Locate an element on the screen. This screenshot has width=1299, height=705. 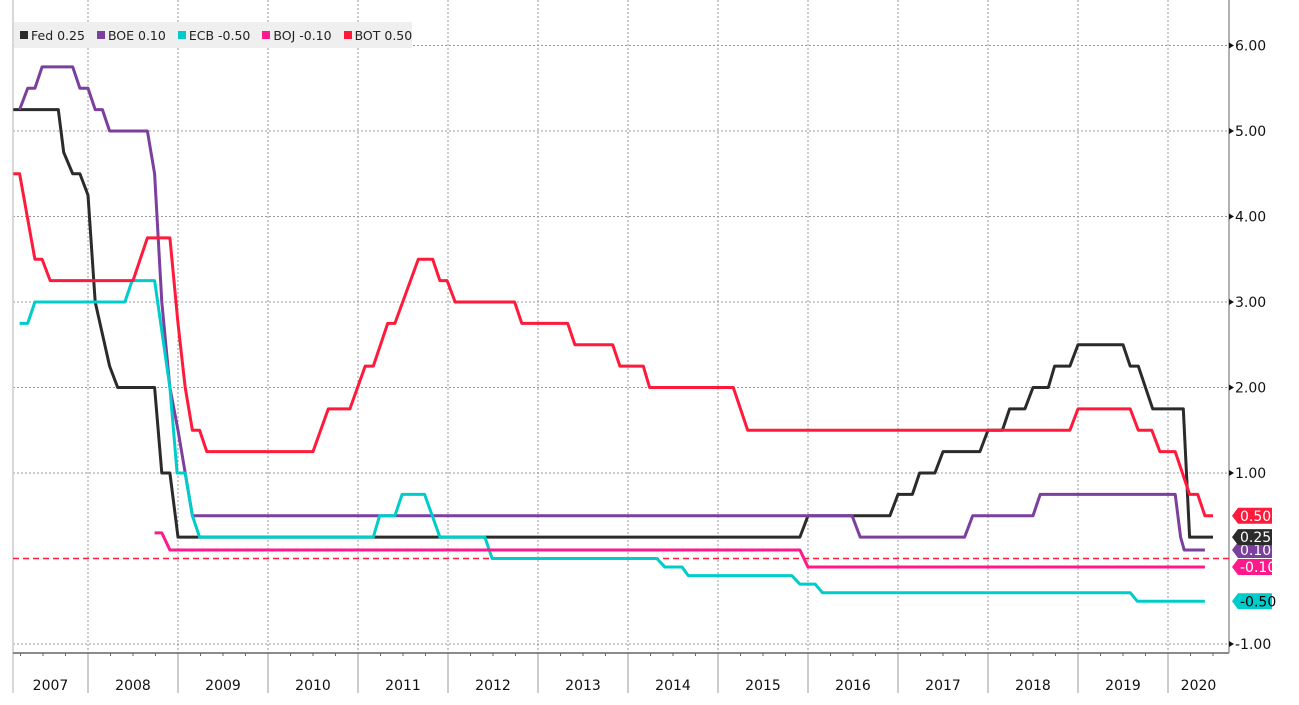
x-tick-label: 2013 is located at coordinates (583, 686).